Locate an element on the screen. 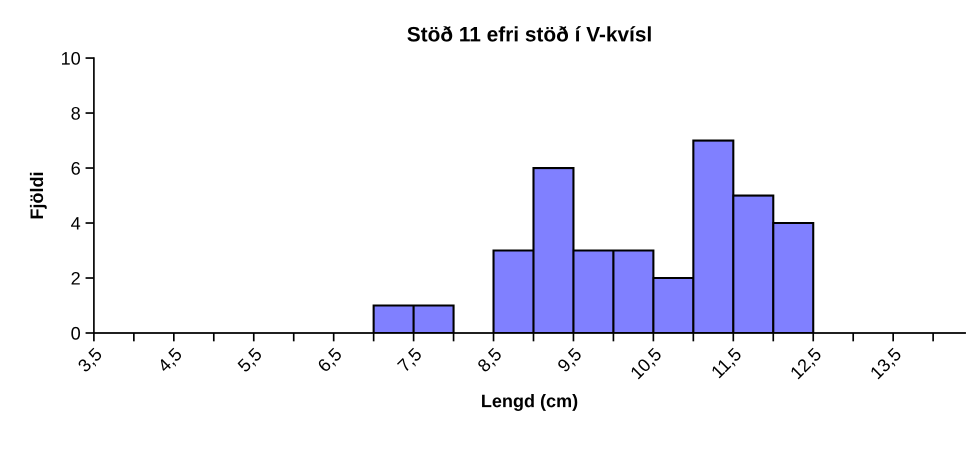 This screenshot has width=968, height=450. y-tick-label: 6 is located at coordinates (76, 168).